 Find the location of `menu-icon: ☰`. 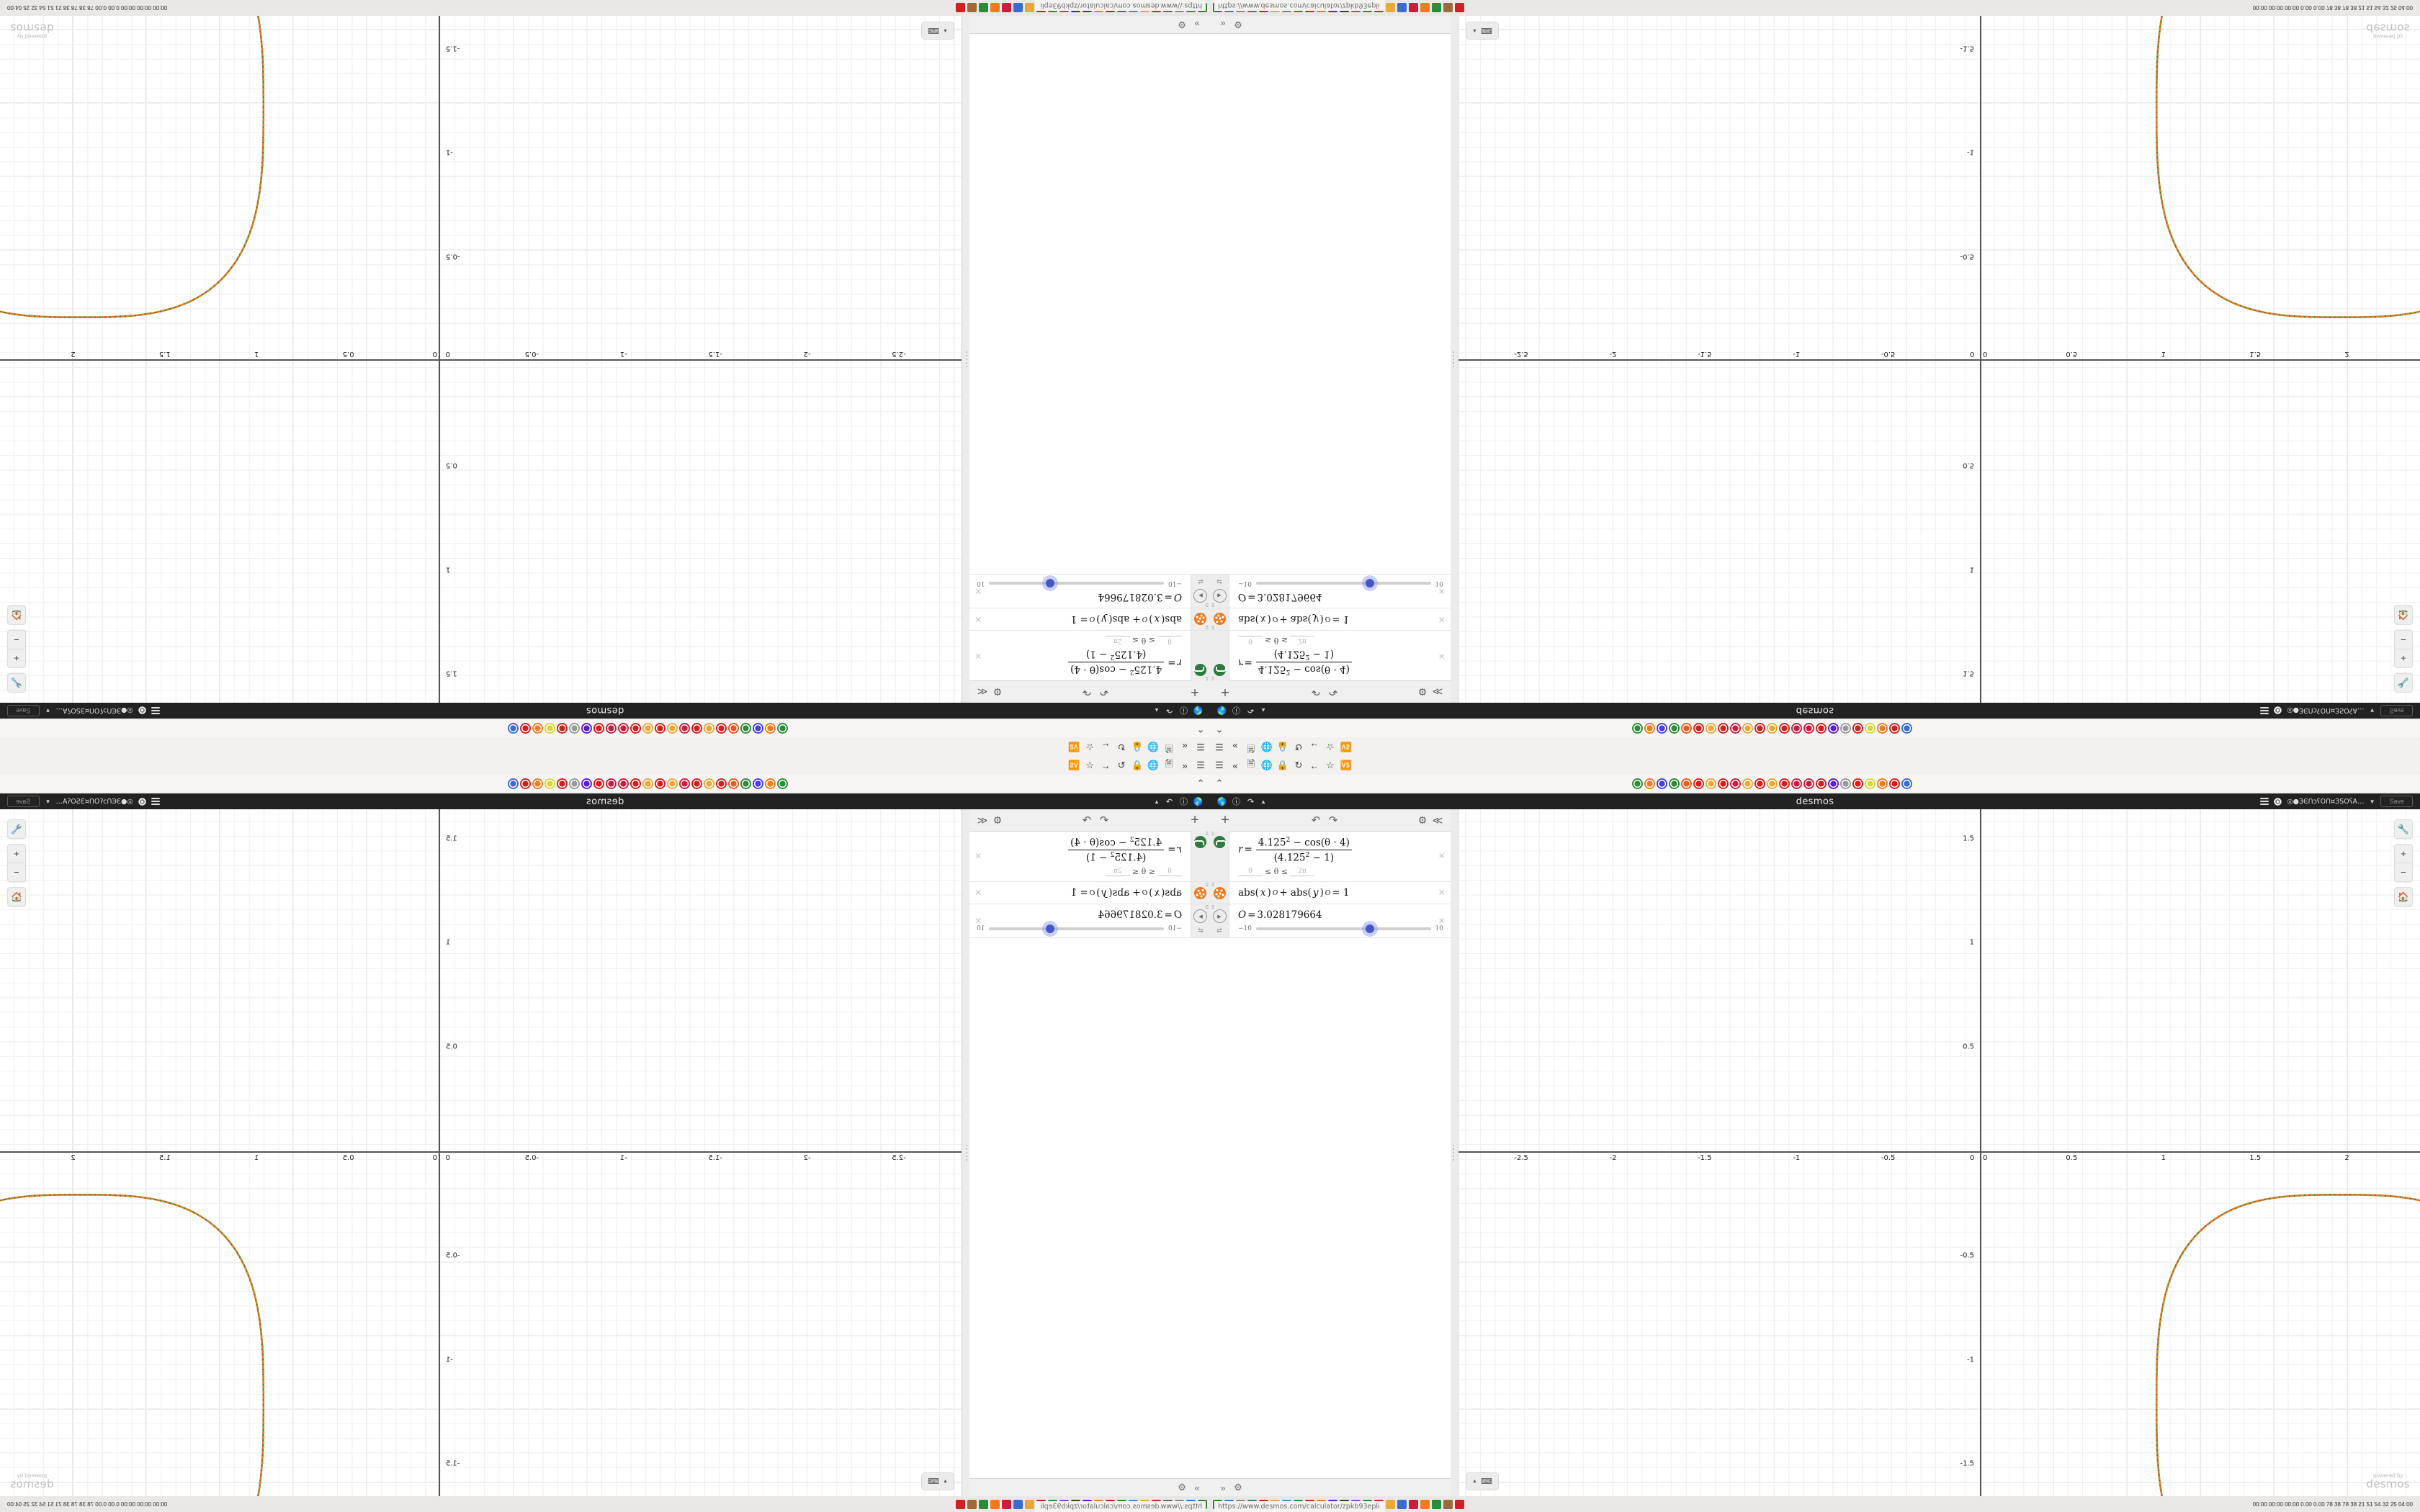

menu-icon: ☰ is located at coordinates (1200, 747).